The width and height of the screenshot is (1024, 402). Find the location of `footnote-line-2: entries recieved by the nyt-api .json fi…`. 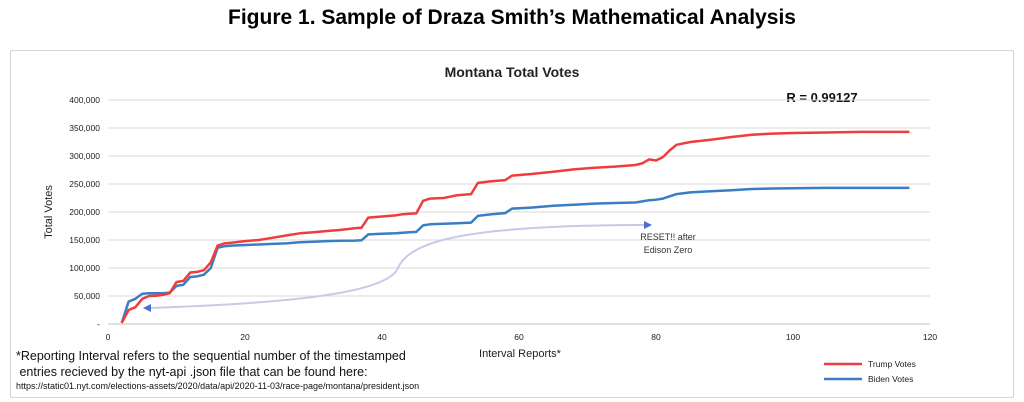

footnote-line-2: entries recieved by the nyt-api .json fi… is located at coordinates (192, 372).